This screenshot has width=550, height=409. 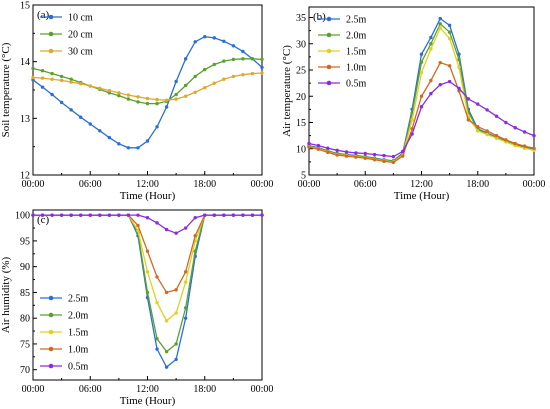 I want to click on x-tick-label: 18:00, so click(x=204, y=184).